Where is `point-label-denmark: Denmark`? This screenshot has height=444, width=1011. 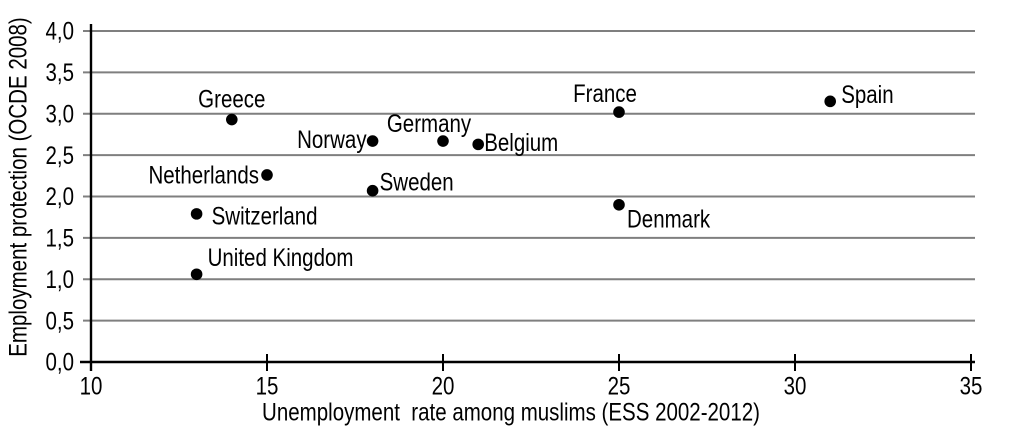
point-label-denmark: Denmark is located at coordinates (669, 219).